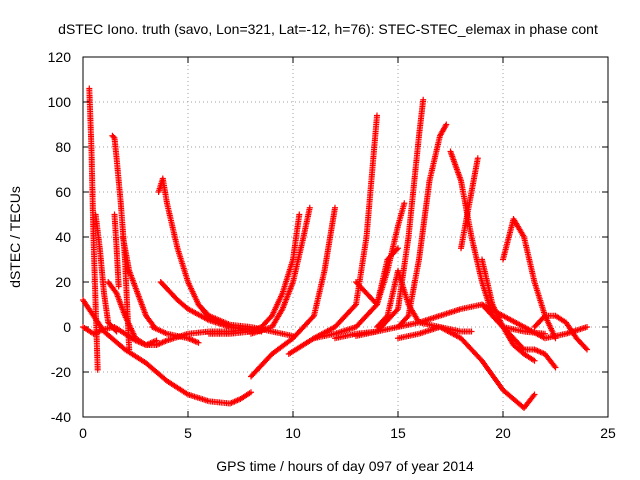 This screenshot has height=480, width=640. What do you see at coordinates (503, 433) in the screenshot?
I see `x-tick-label: 20` at bounding box center [503, 433].